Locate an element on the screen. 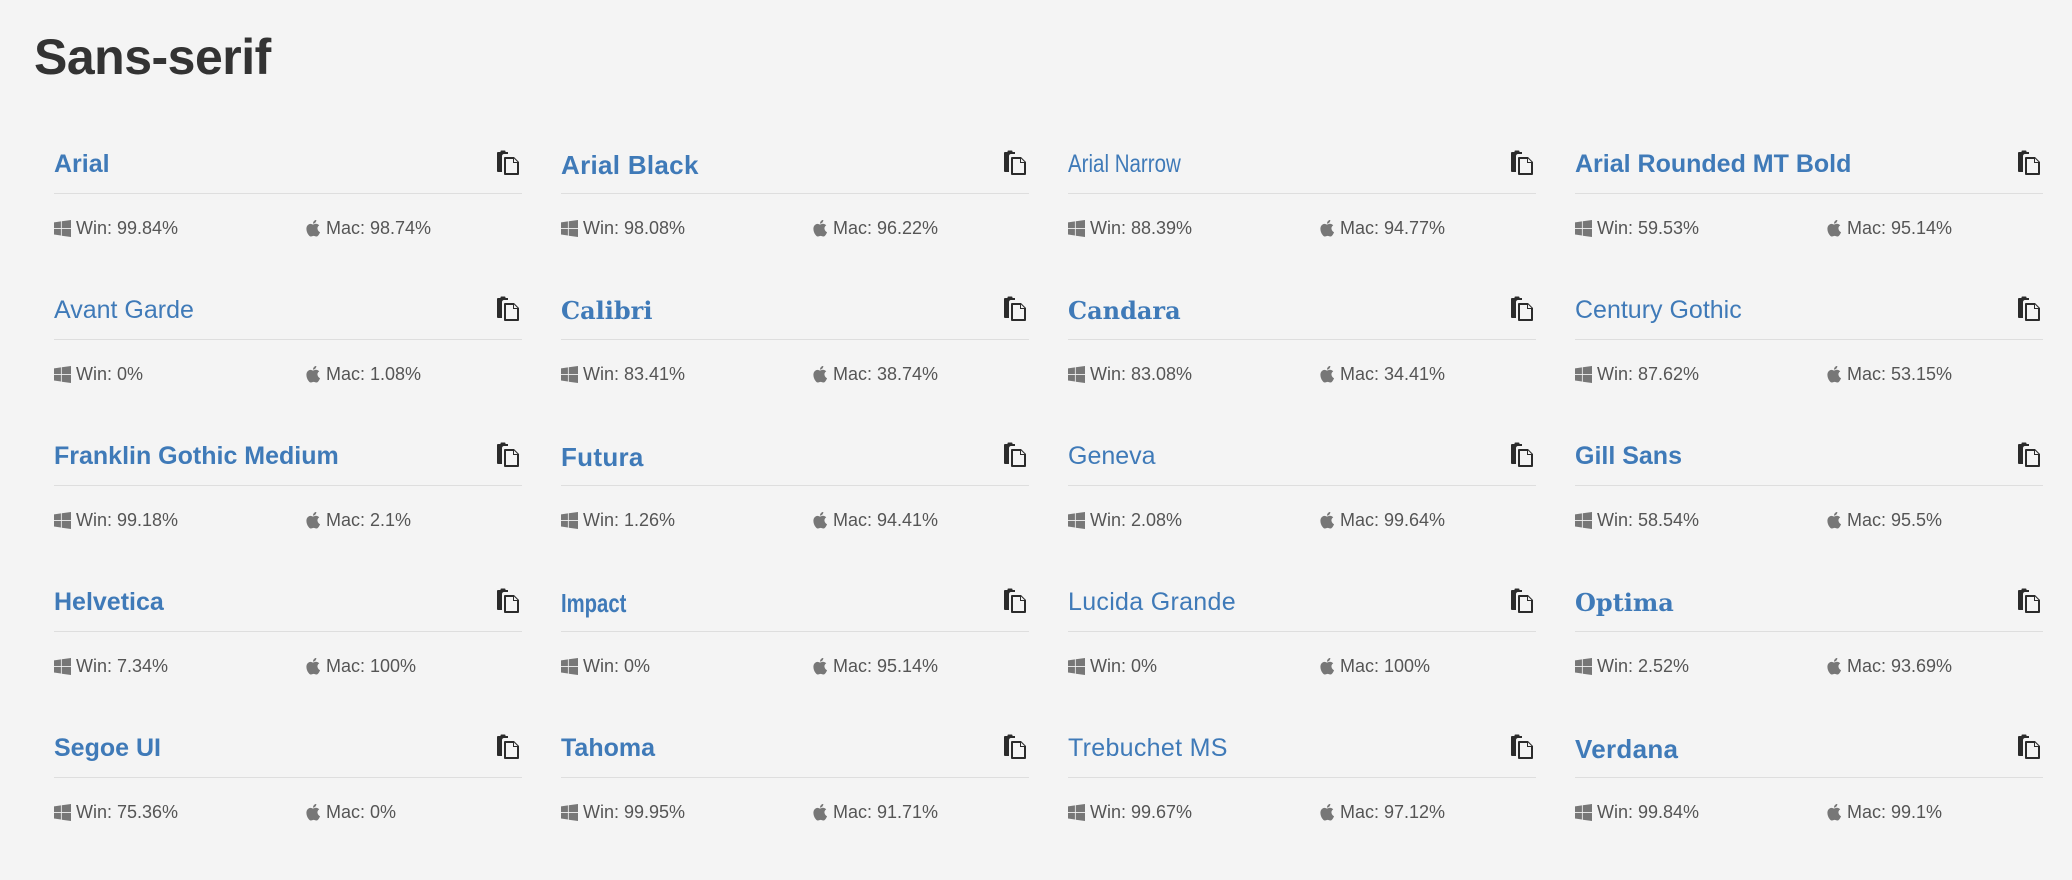 The height and width of the screenshot is (880, 2072). font-card-header: Verdana is located at coordinates (1809, 751).